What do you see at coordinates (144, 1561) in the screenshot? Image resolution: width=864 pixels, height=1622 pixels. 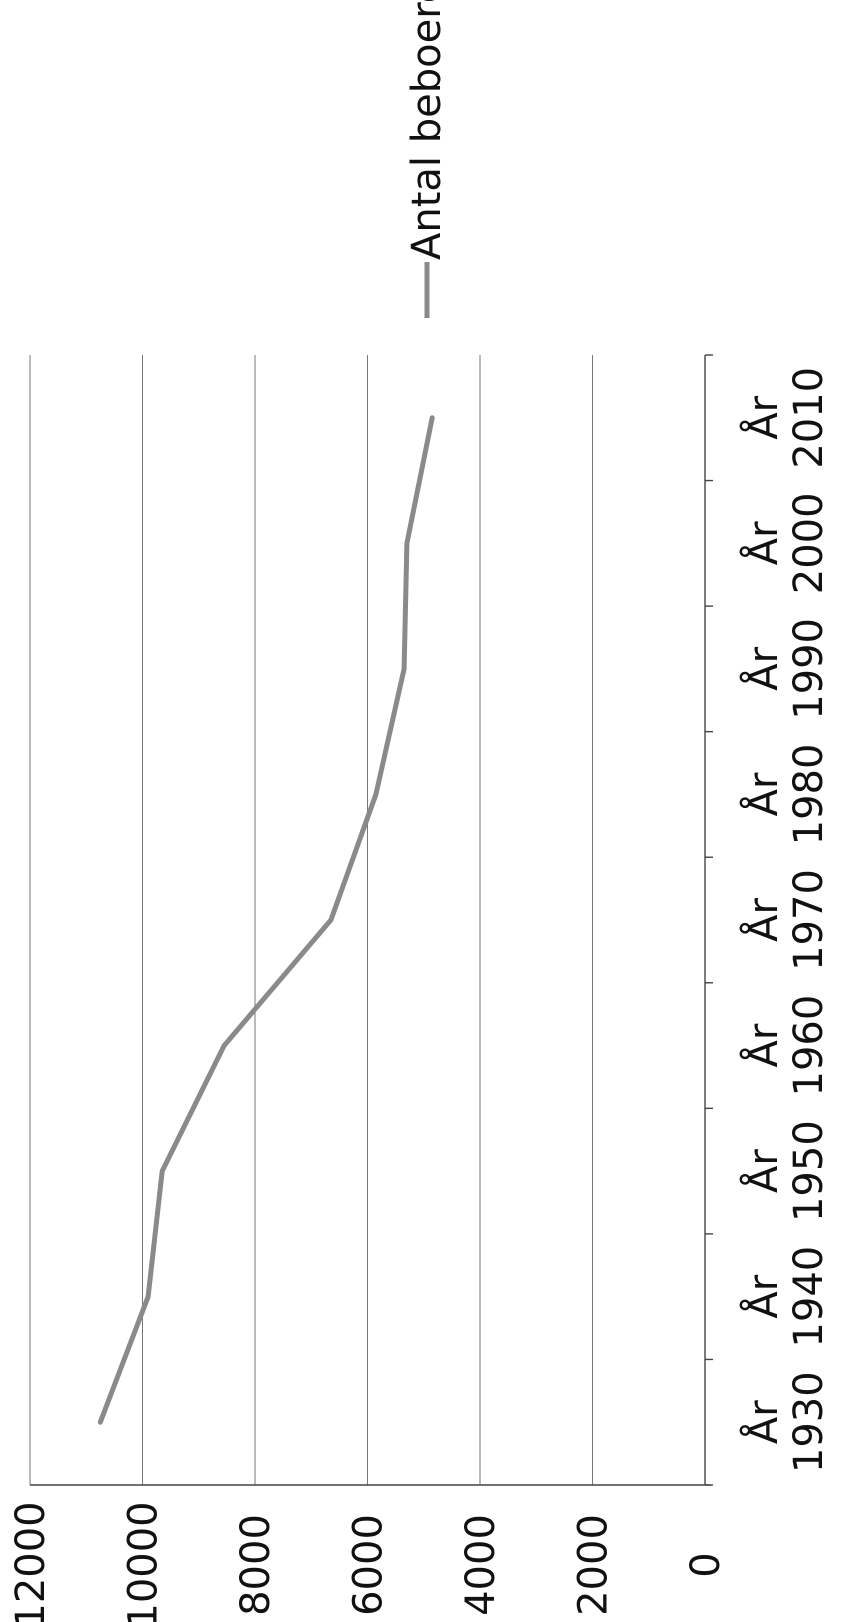 I see `value-tick-label: 10000` at bounding box center [144, 1561].